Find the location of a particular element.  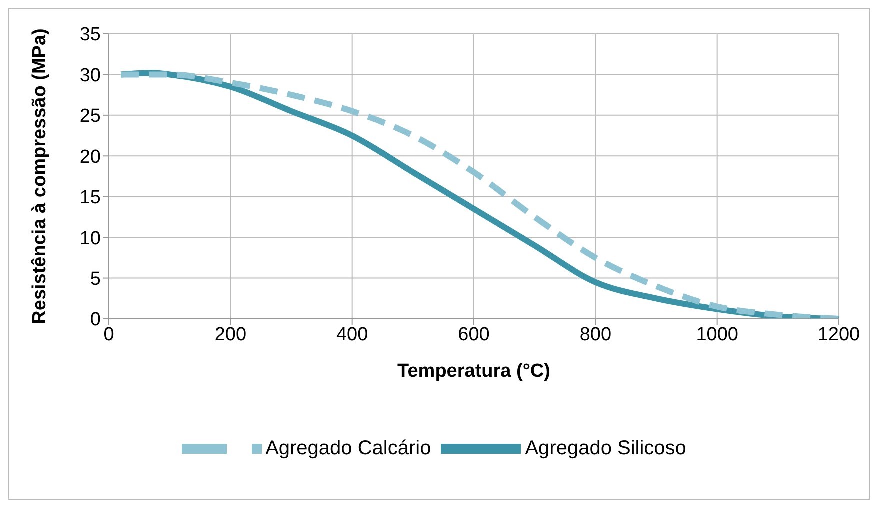

y-tick-label: 20 is located at coordinates (90, 157).